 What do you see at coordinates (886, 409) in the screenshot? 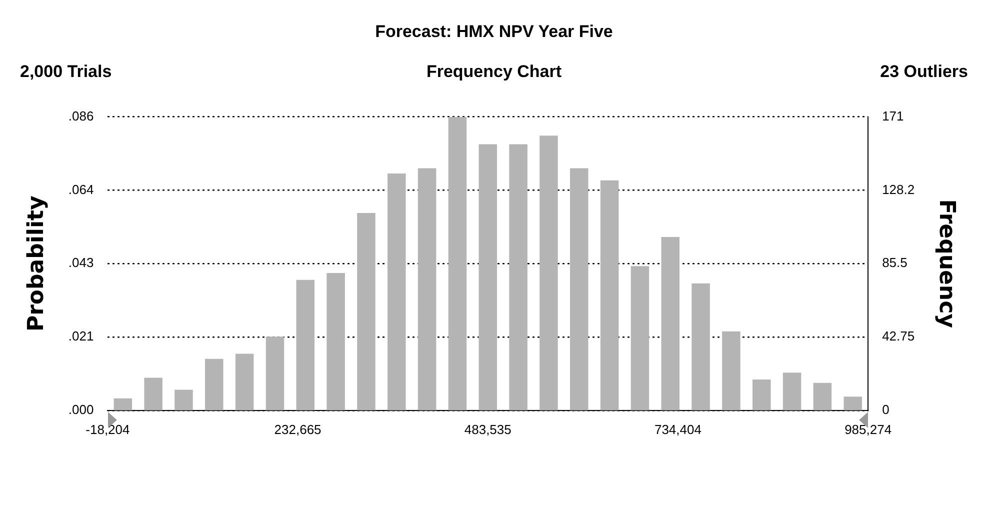
I see `y2-tick-label: 0` at bounding box center [886, 409].